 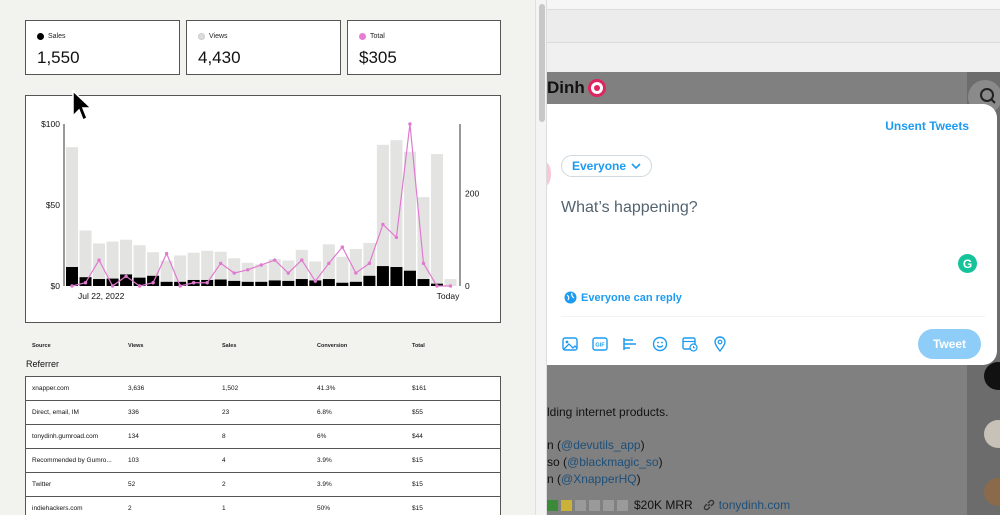 What do you see at coordinates (136, 346) in the screenshot?
I see `col-header-views: Views` at bounding box center [136, 346].